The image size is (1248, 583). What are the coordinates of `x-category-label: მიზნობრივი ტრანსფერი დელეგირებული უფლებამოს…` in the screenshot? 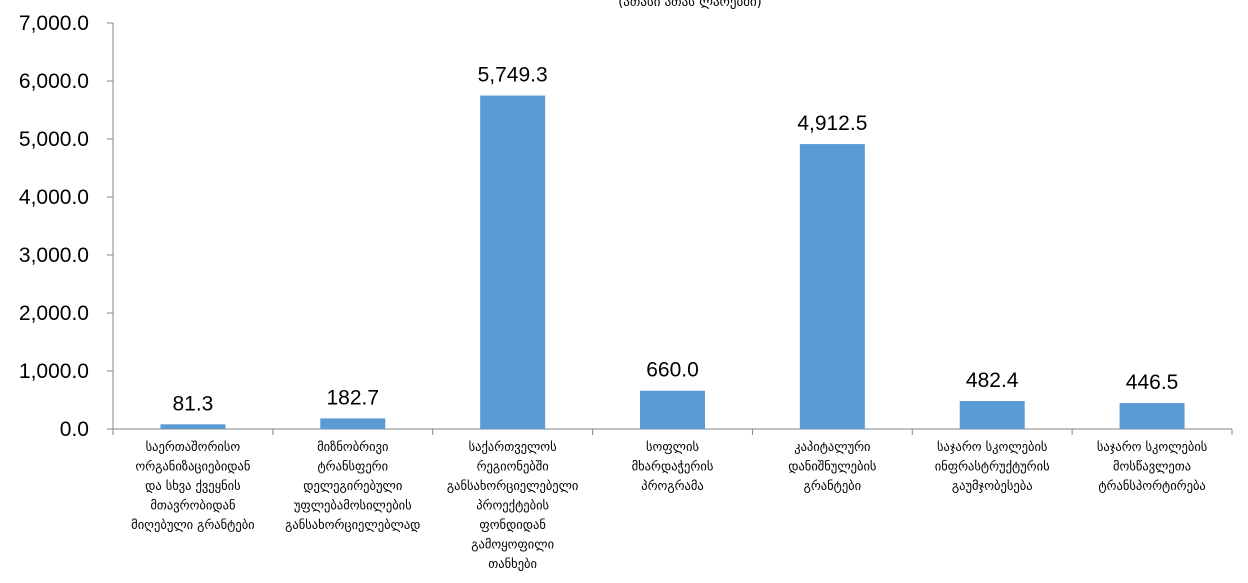 It's located at (352, 485).